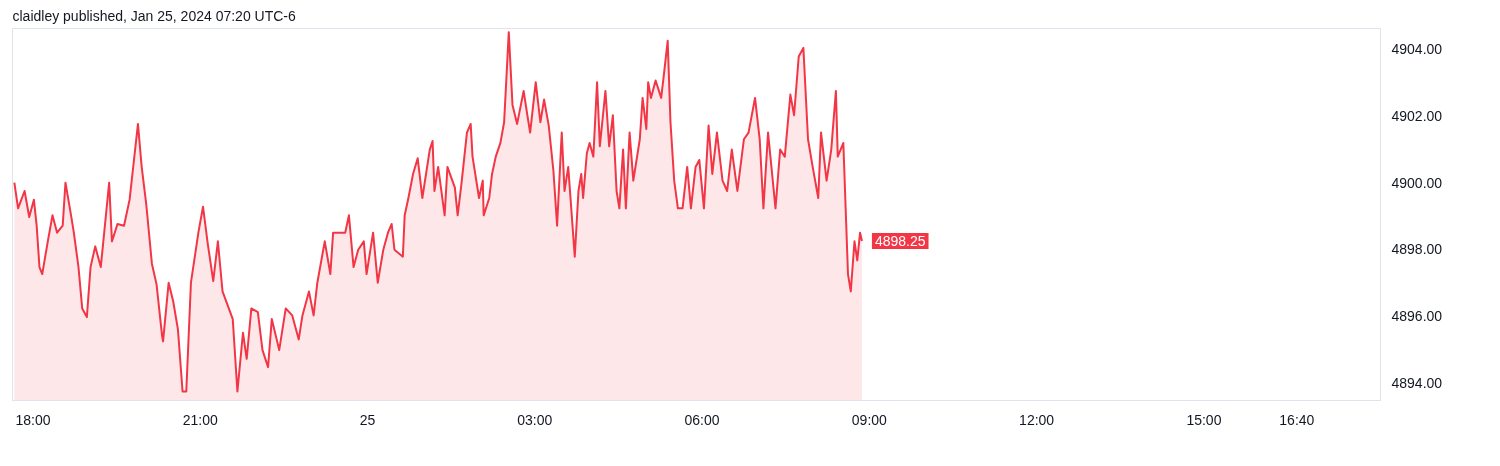  I want to click on x-tick-label: 15:00, so click(1204, 419).